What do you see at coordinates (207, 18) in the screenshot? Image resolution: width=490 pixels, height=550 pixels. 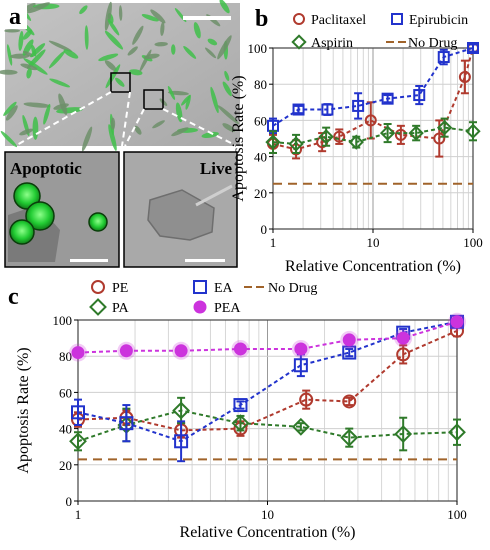 I see `scale-bar` at bounding box center [207, 18].